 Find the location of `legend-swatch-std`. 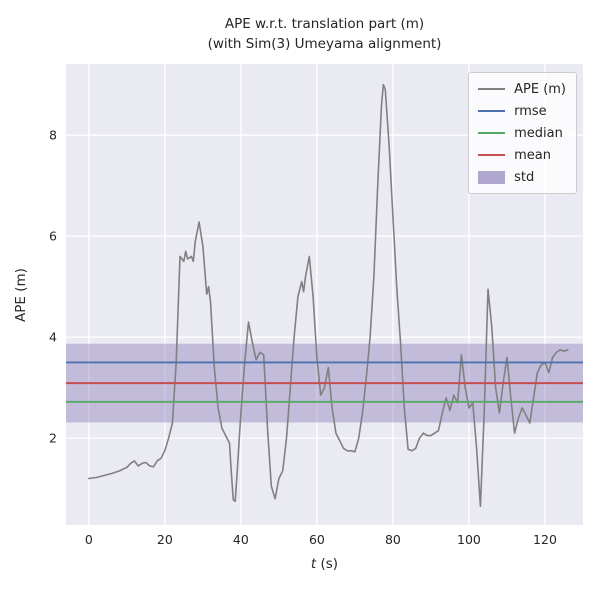

legend-swatch-std is located at coordinates (492, 177).